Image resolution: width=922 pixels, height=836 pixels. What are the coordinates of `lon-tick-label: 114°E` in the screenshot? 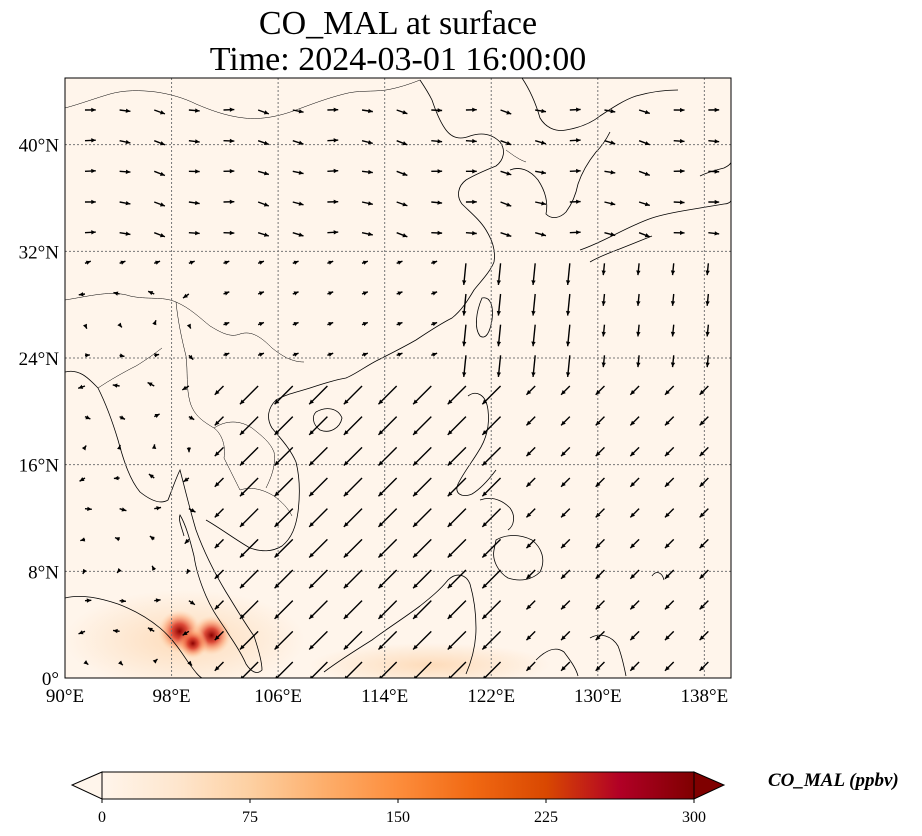 It's located at (384, 696).